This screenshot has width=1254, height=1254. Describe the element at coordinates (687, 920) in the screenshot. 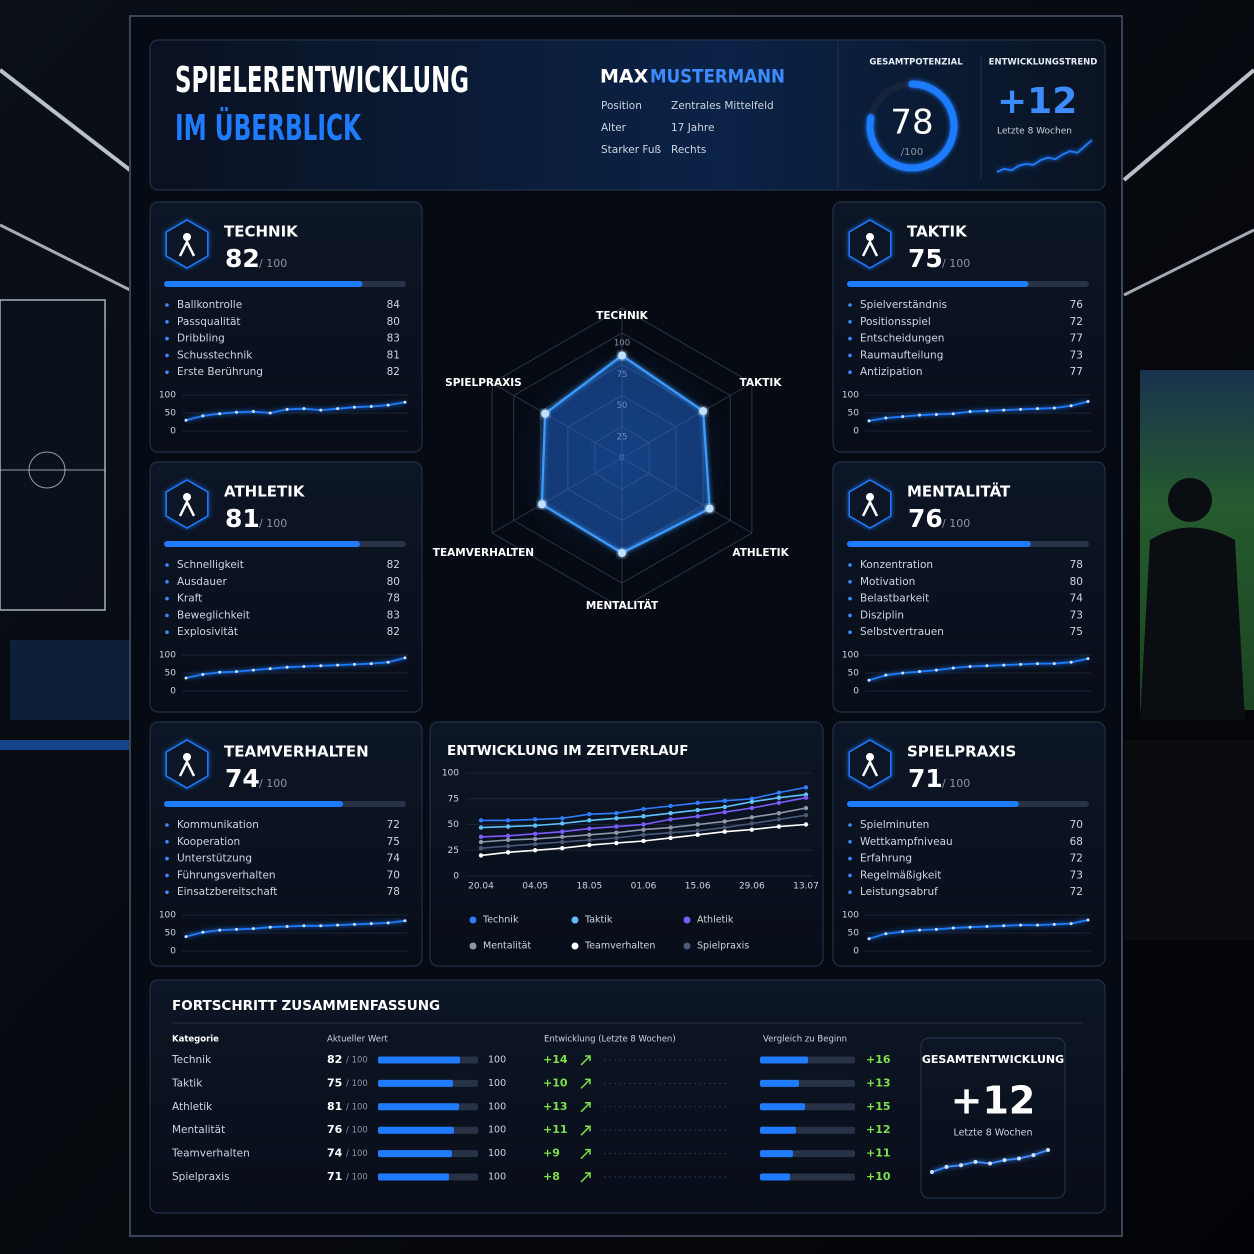

I see `legend-swatch` at that location.